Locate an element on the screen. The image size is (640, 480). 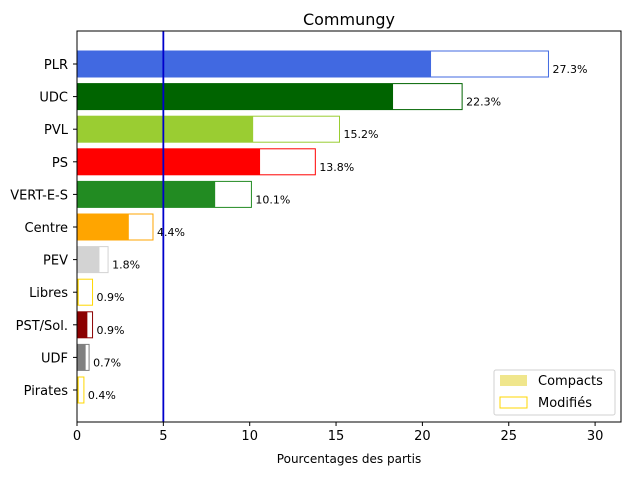
x-tick-label-20: 20 is located at coordinates (422, 436).